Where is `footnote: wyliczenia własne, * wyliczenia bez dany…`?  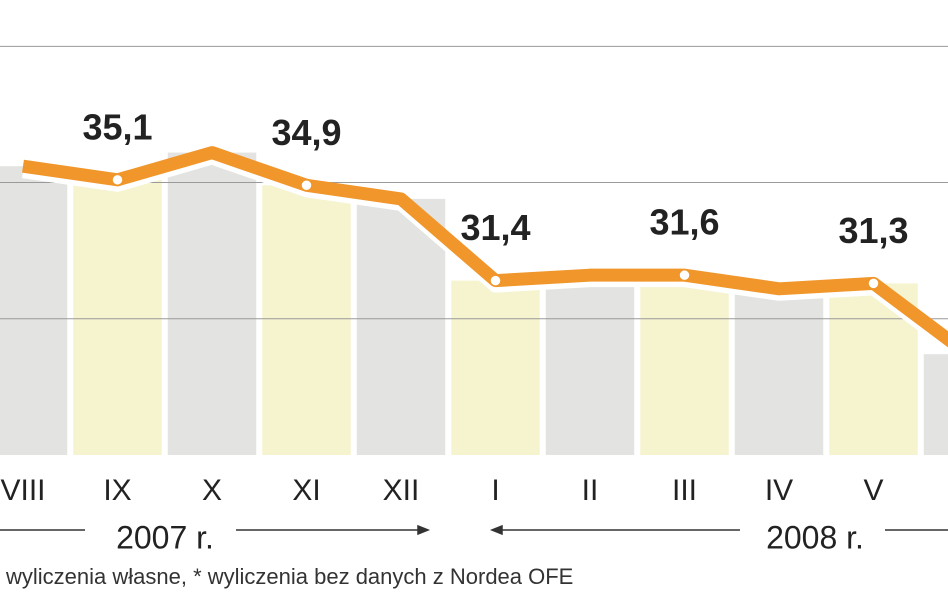
footnote: wyliczenia własne, * wyliczenia bez dany… is located at coordinates (289, 576).